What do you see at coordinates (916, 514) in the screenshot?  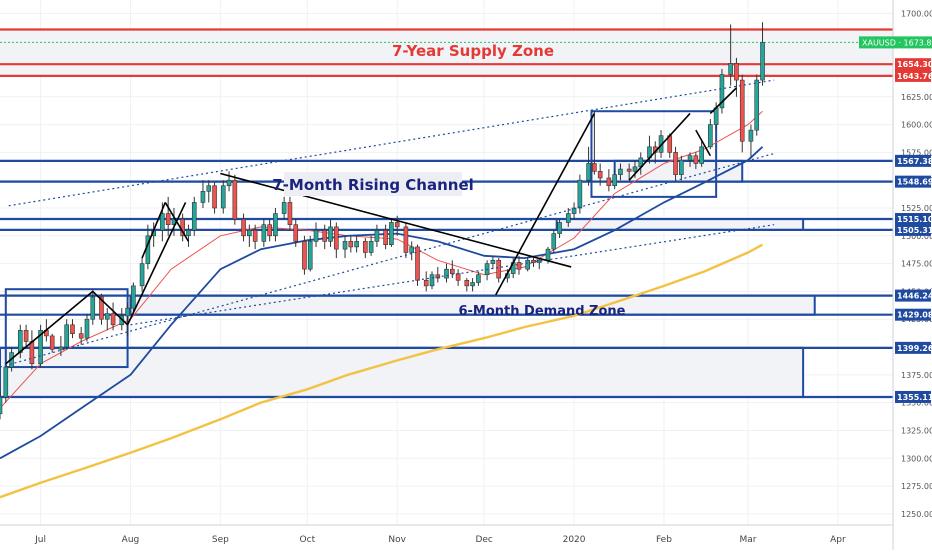 I see `price-tick-label: 1250.00` at bounding box center [916, 514].